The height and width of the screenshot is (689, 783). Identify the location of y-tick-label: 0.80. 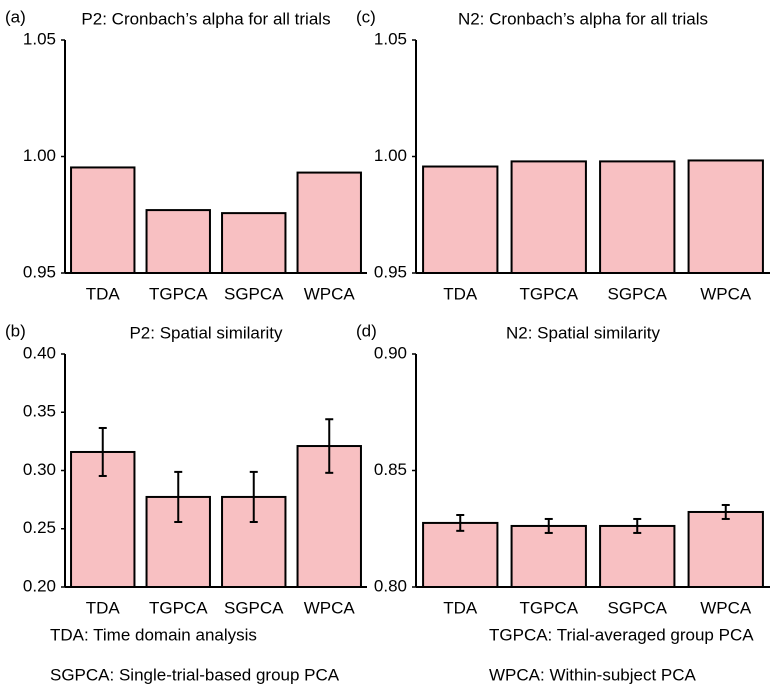
(390, 585).